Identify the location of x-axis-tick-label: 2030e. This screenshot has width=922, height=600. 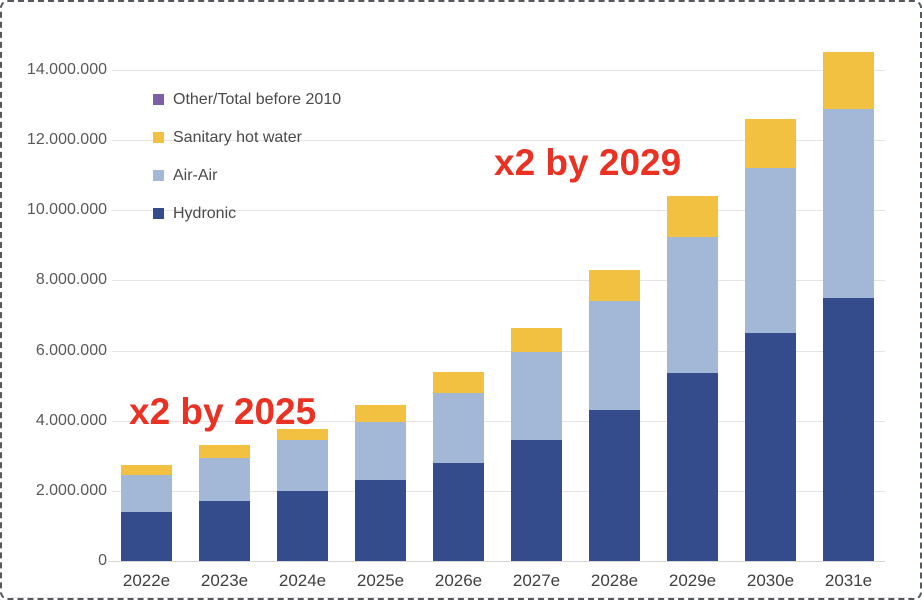
(770, 580).